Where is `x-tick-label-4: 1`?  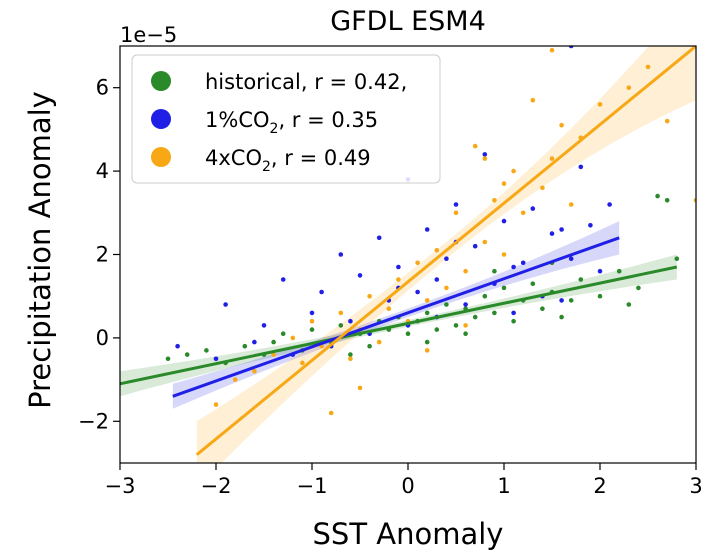 x-tick-label-4: 1 is located at coordinates (503, 486).